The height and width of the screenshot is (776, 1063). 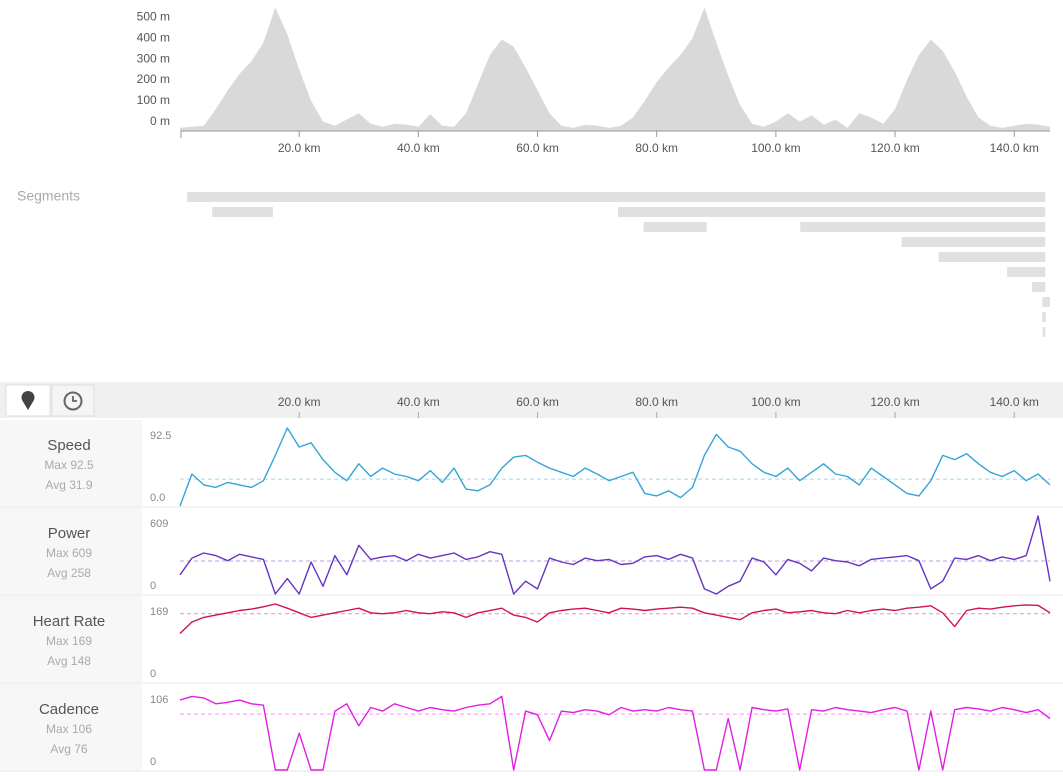 What do you see at coordinates (159, 612) in the screenshot?
I see `y-tick-label: 169` at bounding box center [159, 612].